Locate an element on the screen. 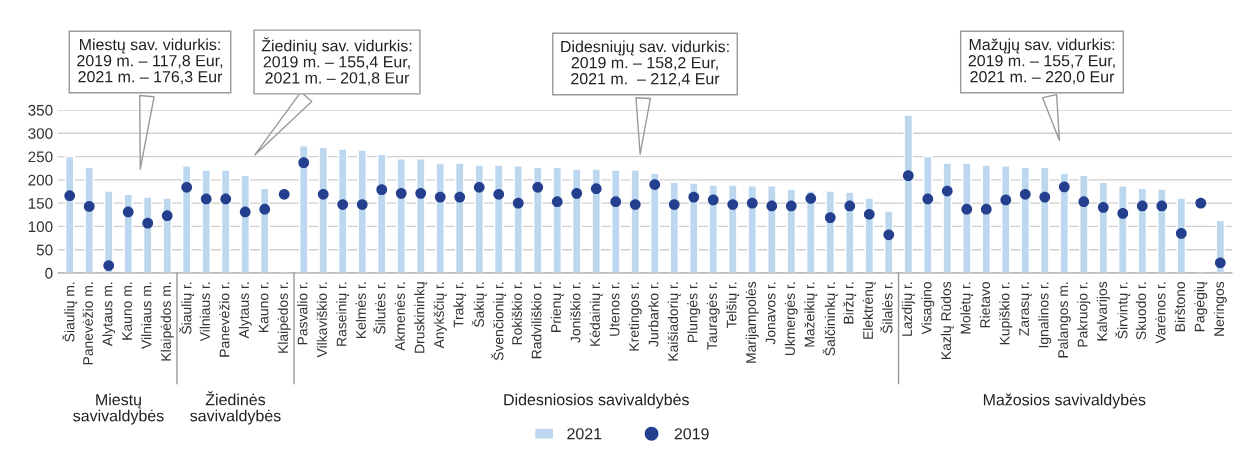  y-tick-label: 50 is located at coordinates (44, 250).